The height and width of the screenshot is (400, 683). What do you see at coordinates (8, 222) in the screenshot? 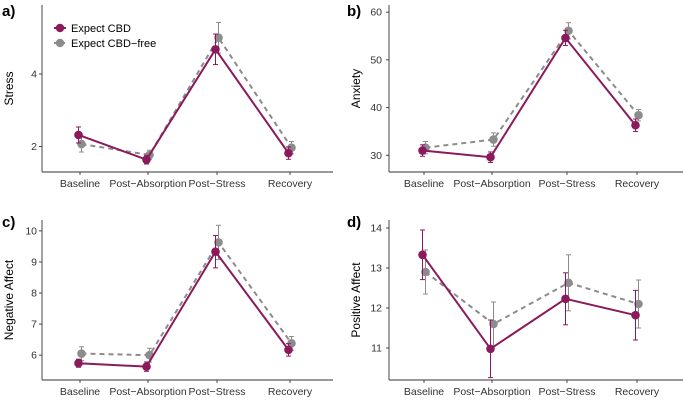
I see `panel-label: c)` at bounding box center [8, 222].